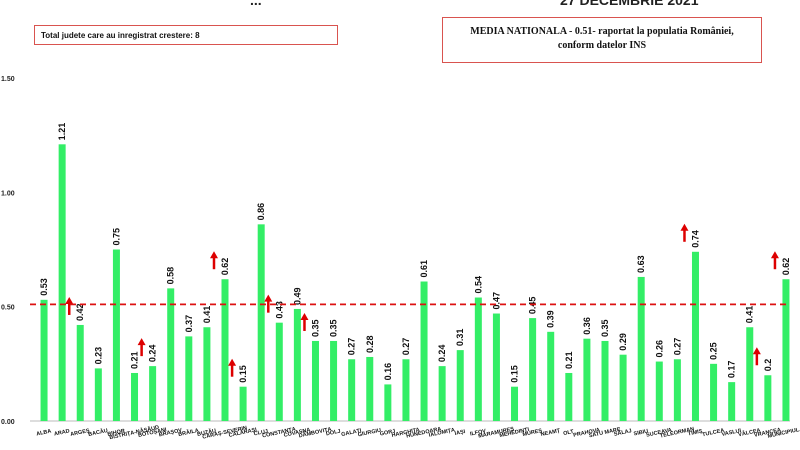 This screenshot has height=450, width=800. What do you see at coordinates (44, 287) in the screenshot?
I see `data-label: 0.53` at bounding box center [44, 287].